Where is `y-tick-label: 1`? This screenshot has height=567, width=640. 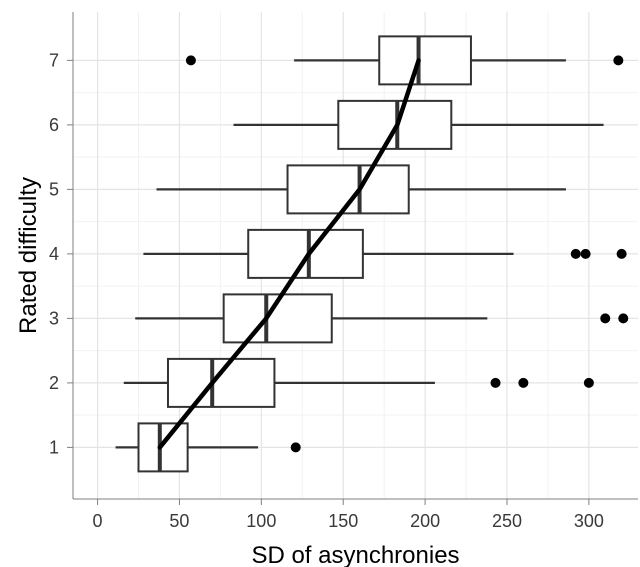 y-tick-label: 1 is located at coordinates (54, 447).